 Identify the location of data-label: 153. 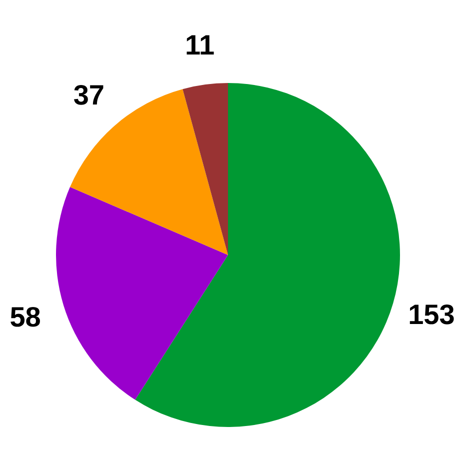
(431, 314).